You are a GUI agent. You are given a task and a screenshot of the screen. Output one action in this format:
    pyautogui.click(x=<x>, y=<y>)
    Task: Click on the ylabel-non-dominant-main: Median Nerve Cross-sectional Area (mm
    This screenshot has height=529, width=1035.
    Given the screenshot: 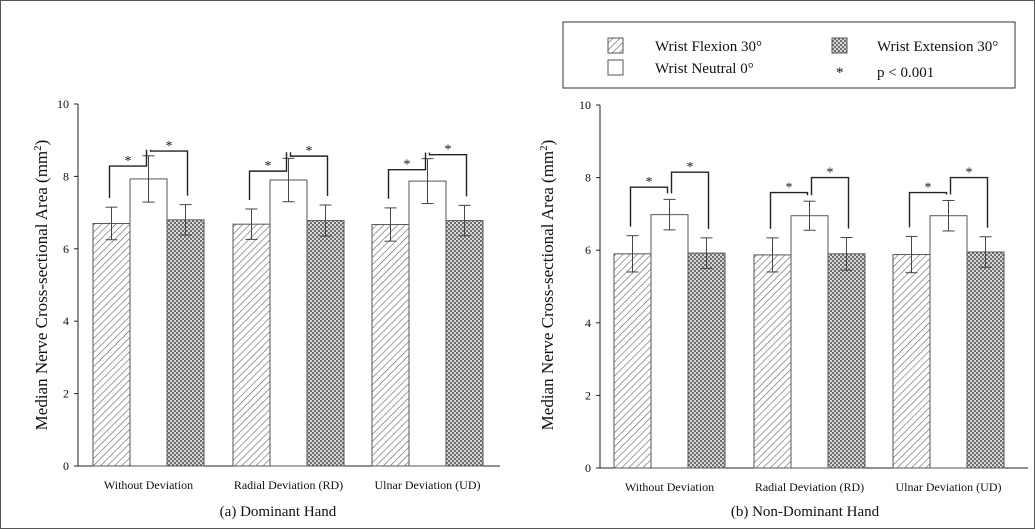 What is the action you would take?
    pyautogui.click(x=547, y=290)
    